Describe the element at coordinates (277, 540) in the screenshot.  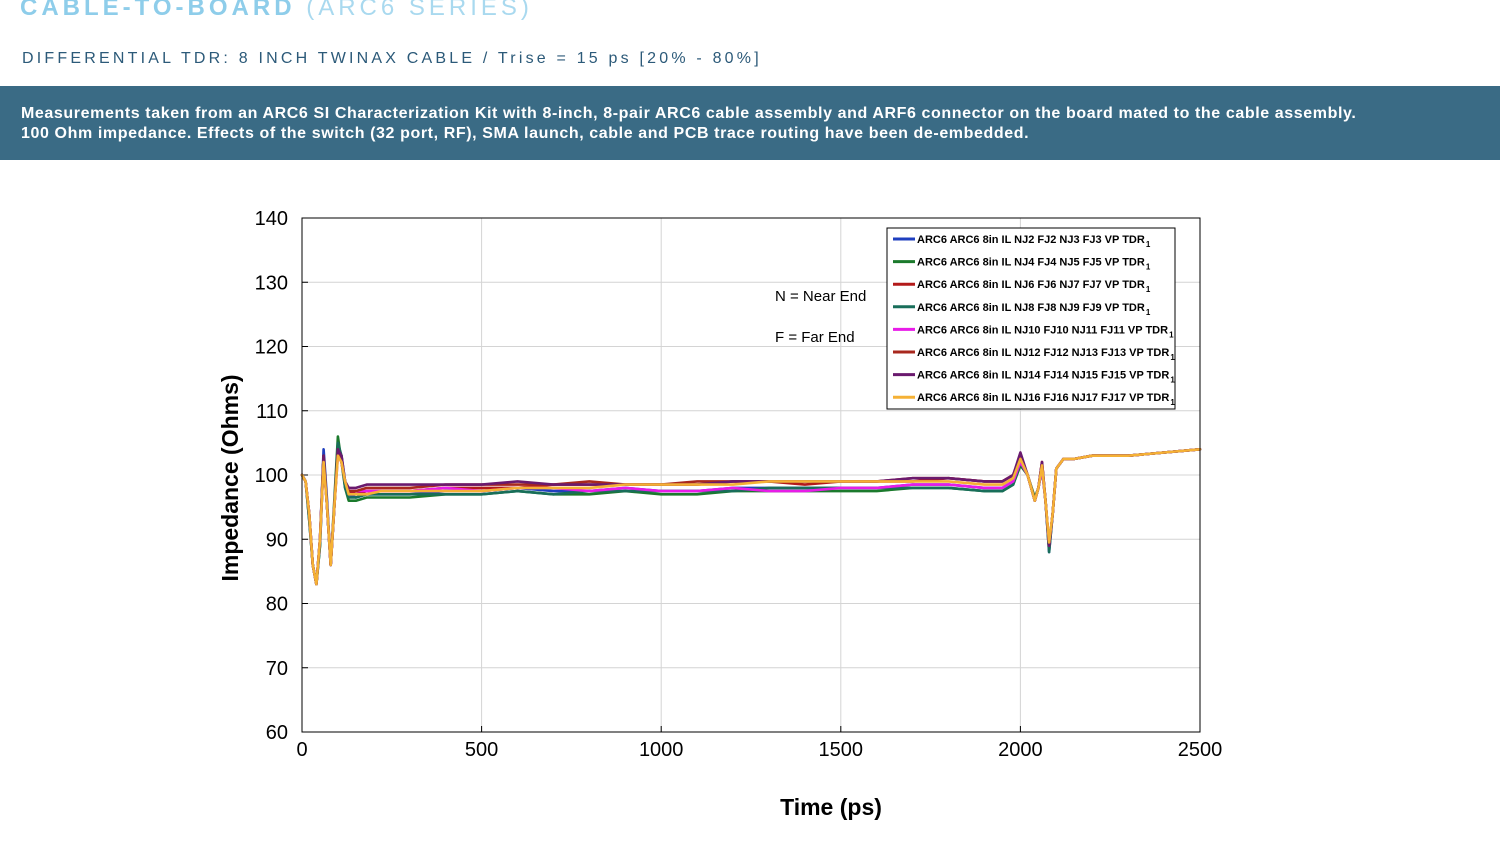
I see `y-tick-label: 90` at that location.